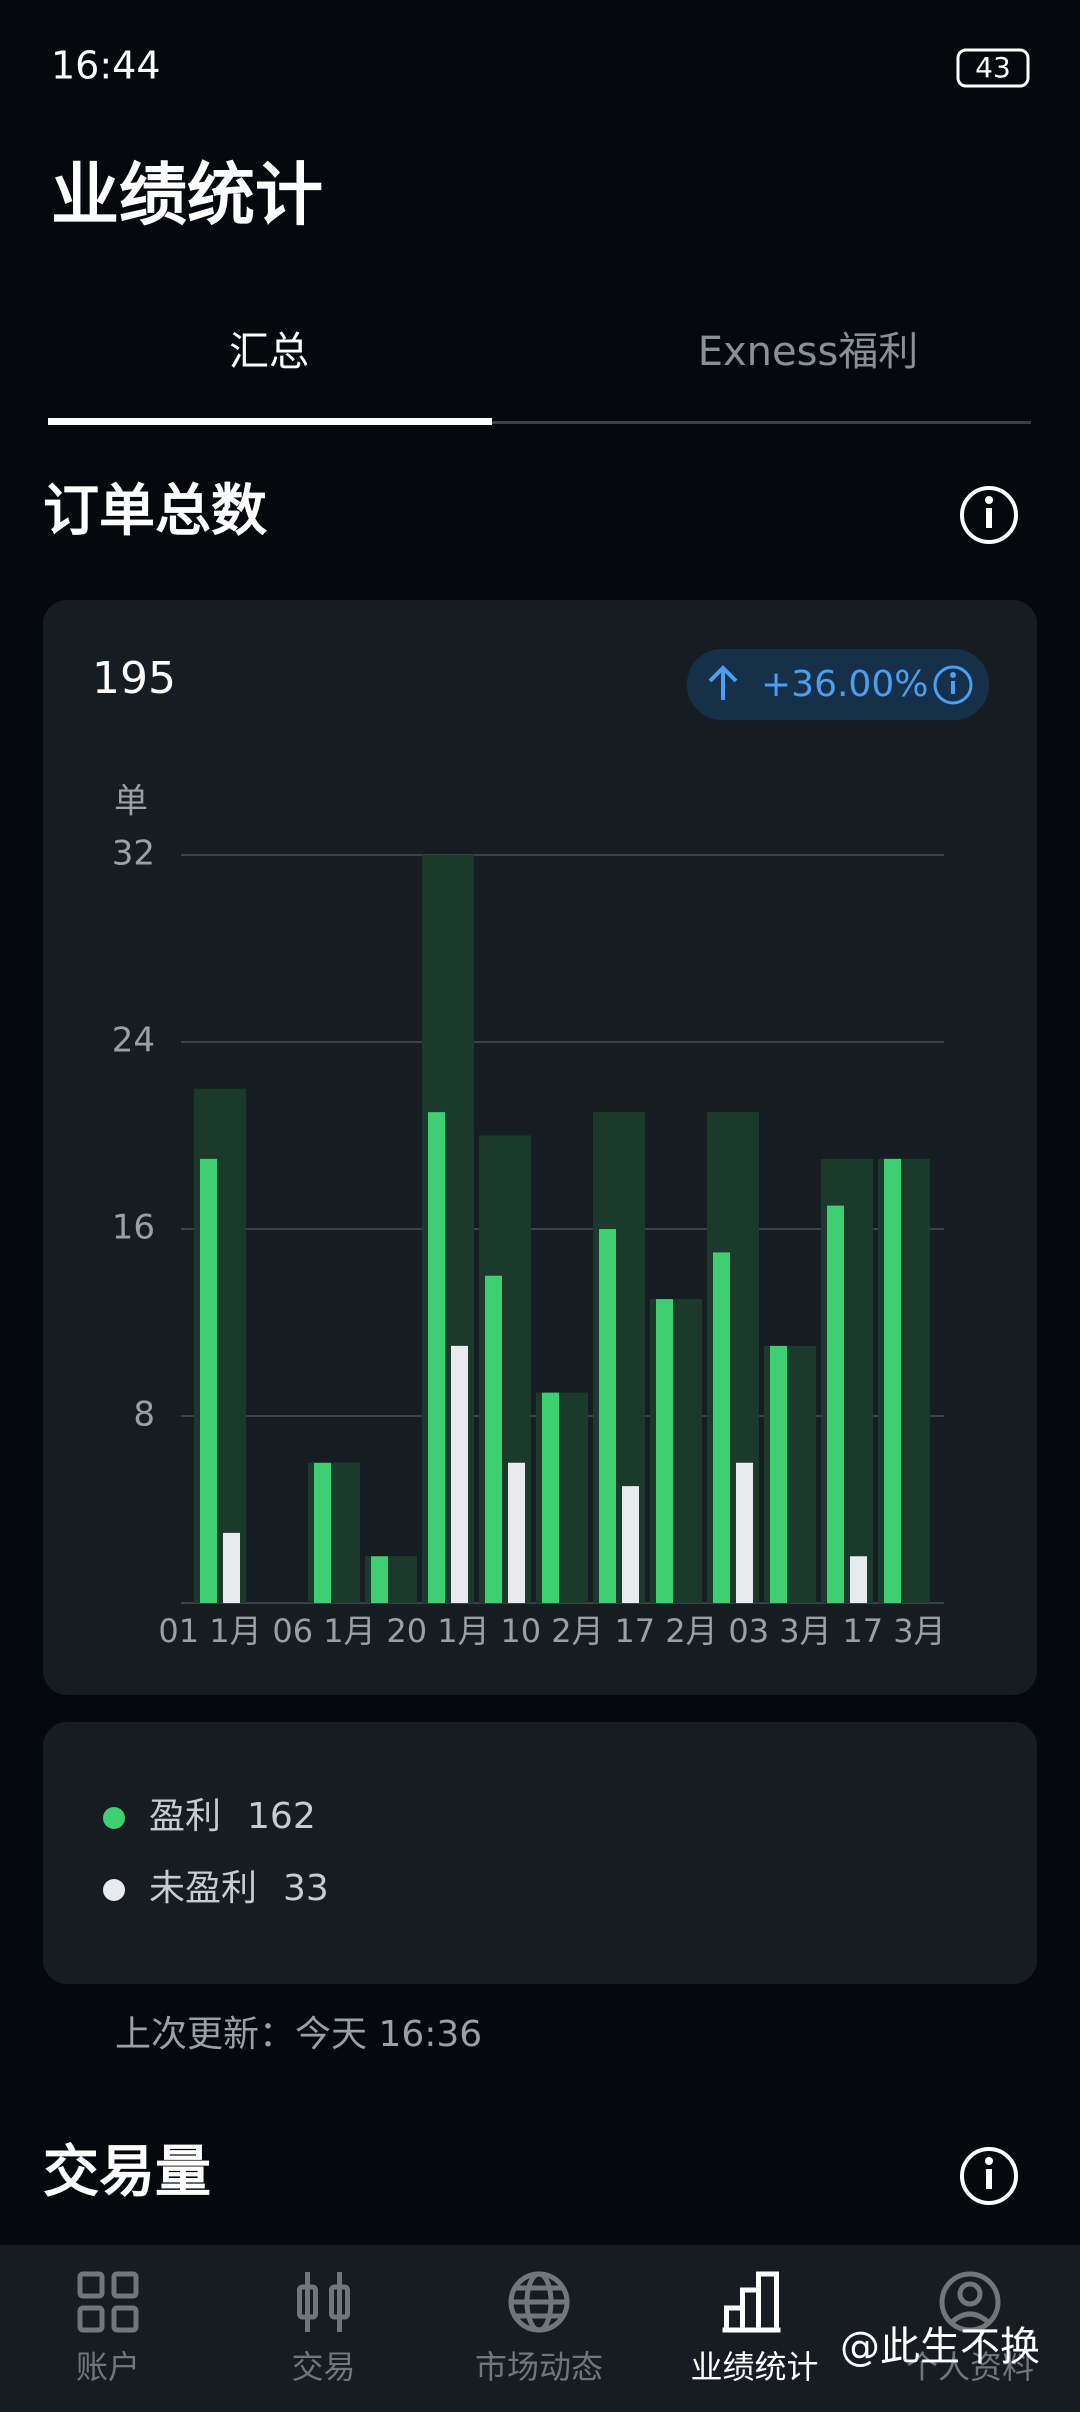  I want to click on tab-indicator, so click(270, 421).